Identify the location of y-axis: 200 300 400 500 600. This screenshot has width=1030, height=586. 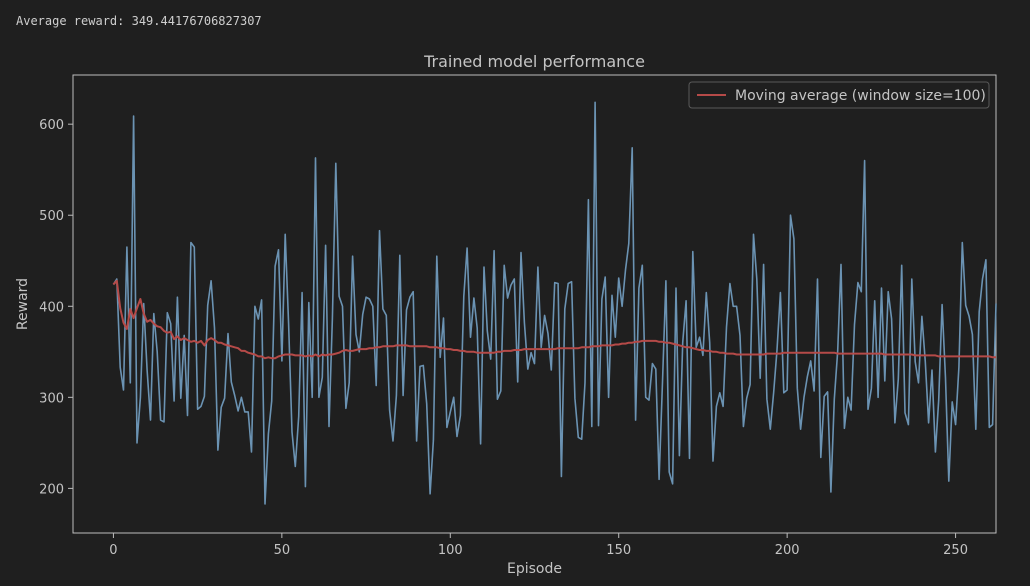
(56, 307).